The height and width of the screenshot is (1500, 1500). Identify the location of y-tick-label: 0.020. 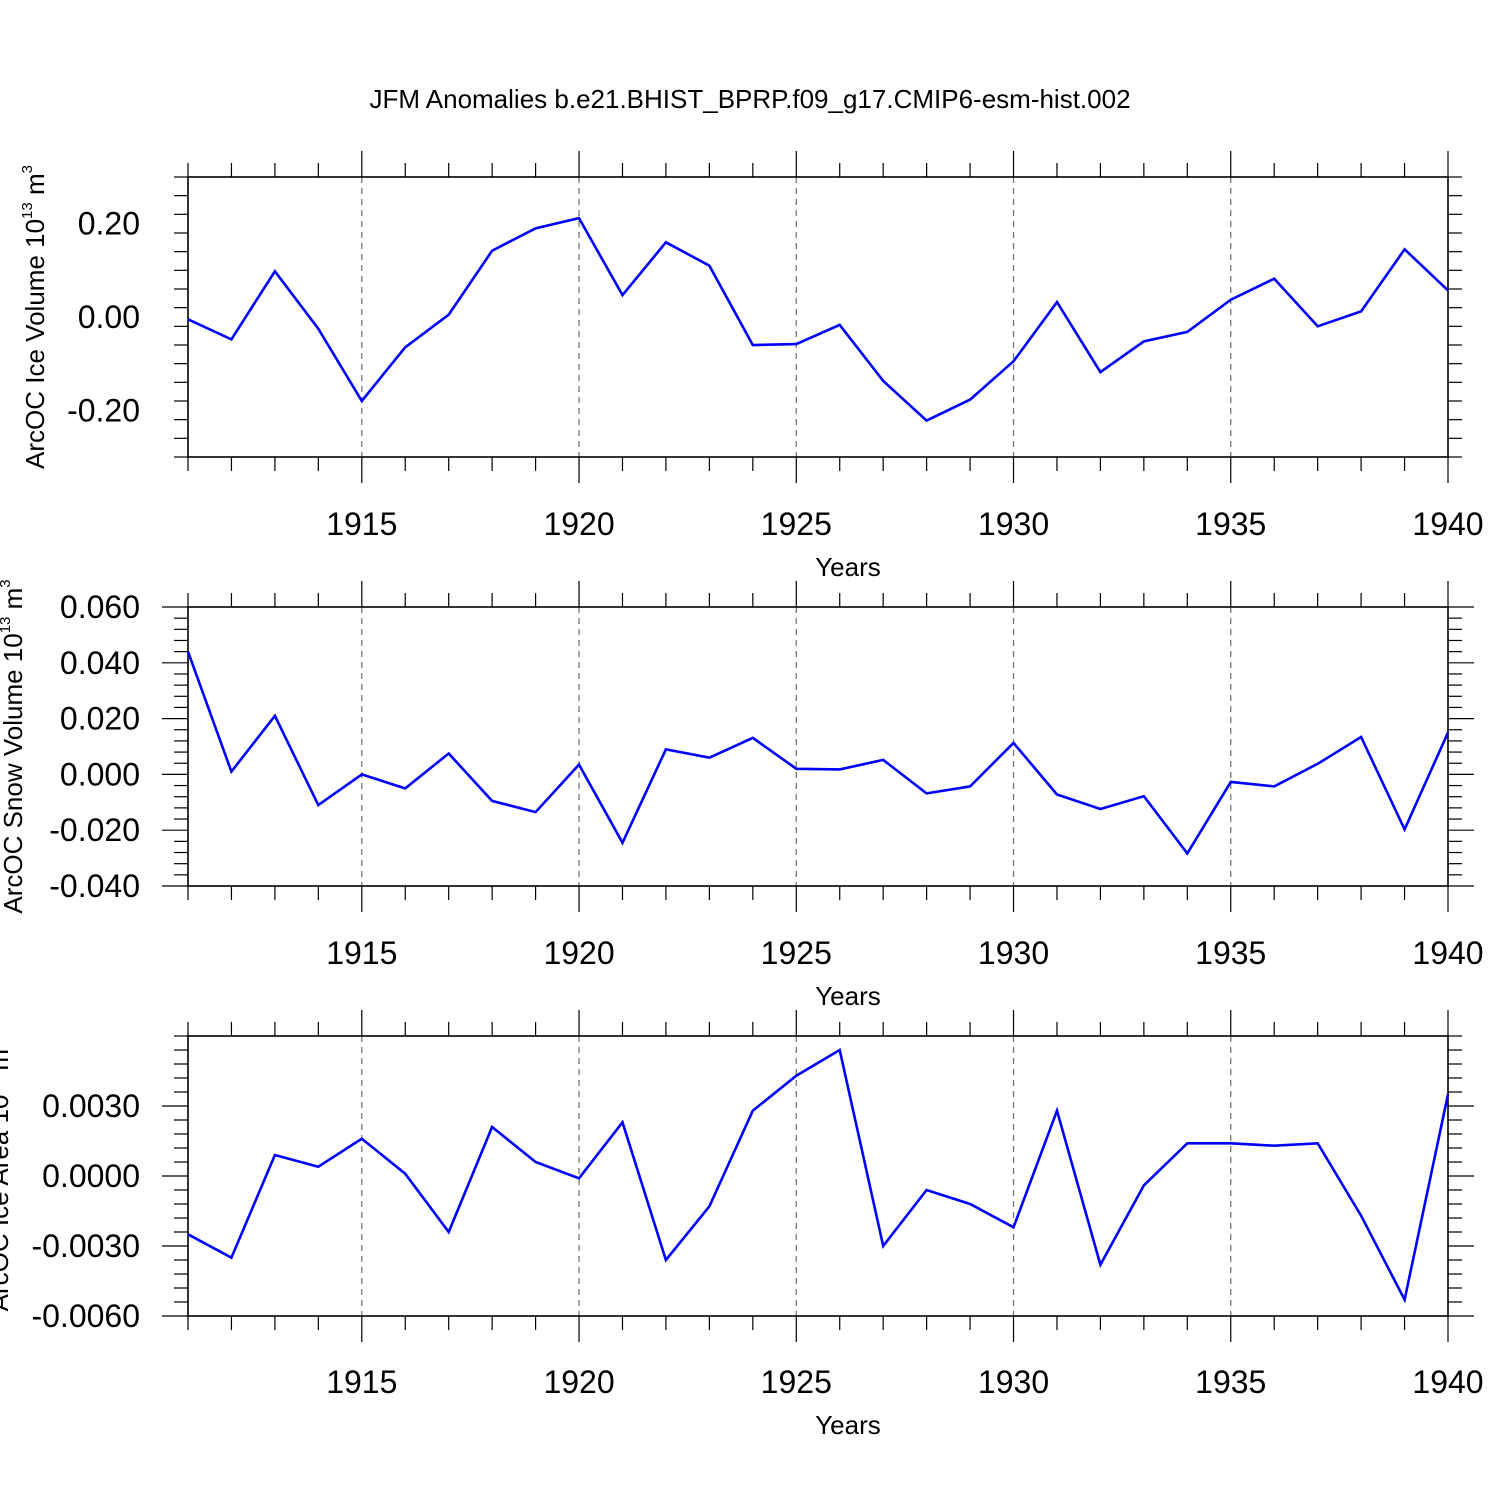
(100, 719).